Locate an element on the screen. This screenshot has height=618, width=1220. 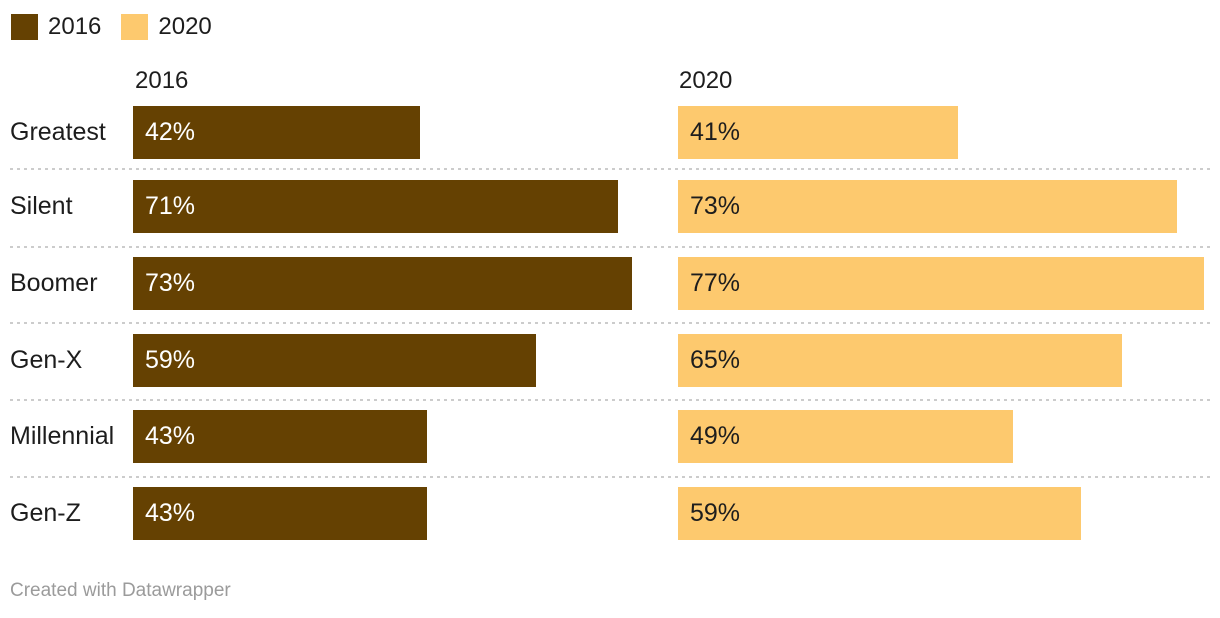
bar-value-label: 41% is located at coordinates (715, 132).